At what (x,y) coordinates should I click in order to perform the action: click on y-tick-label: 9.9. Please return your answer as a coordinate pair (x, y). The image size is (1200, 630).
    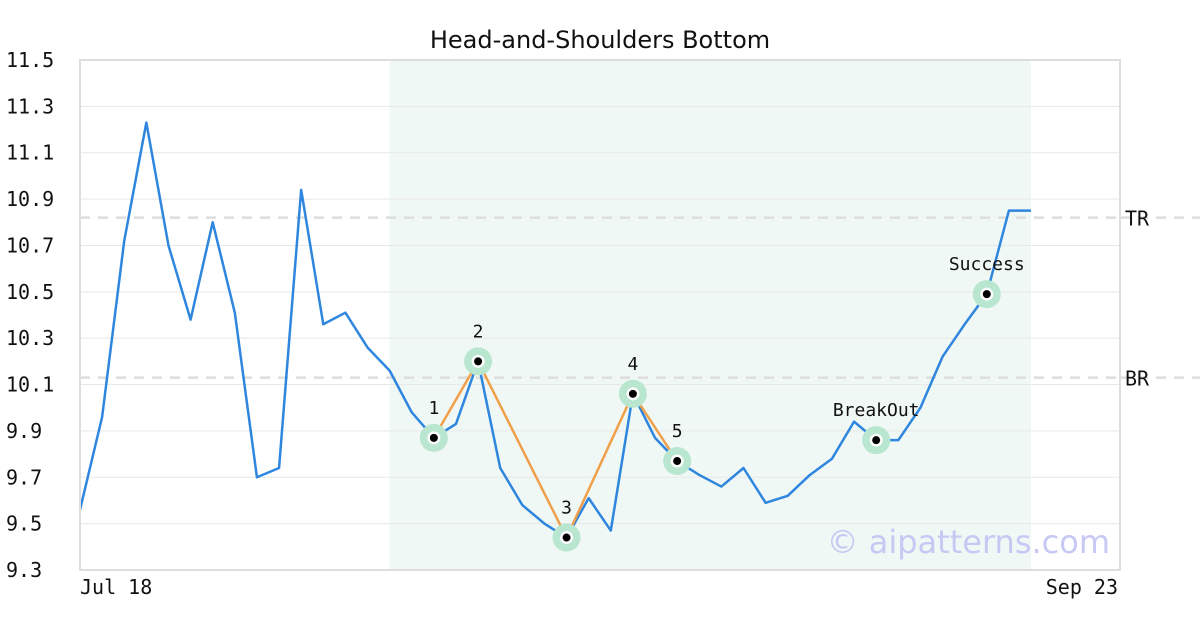
    Looking at the image, I should click on (24, 431).